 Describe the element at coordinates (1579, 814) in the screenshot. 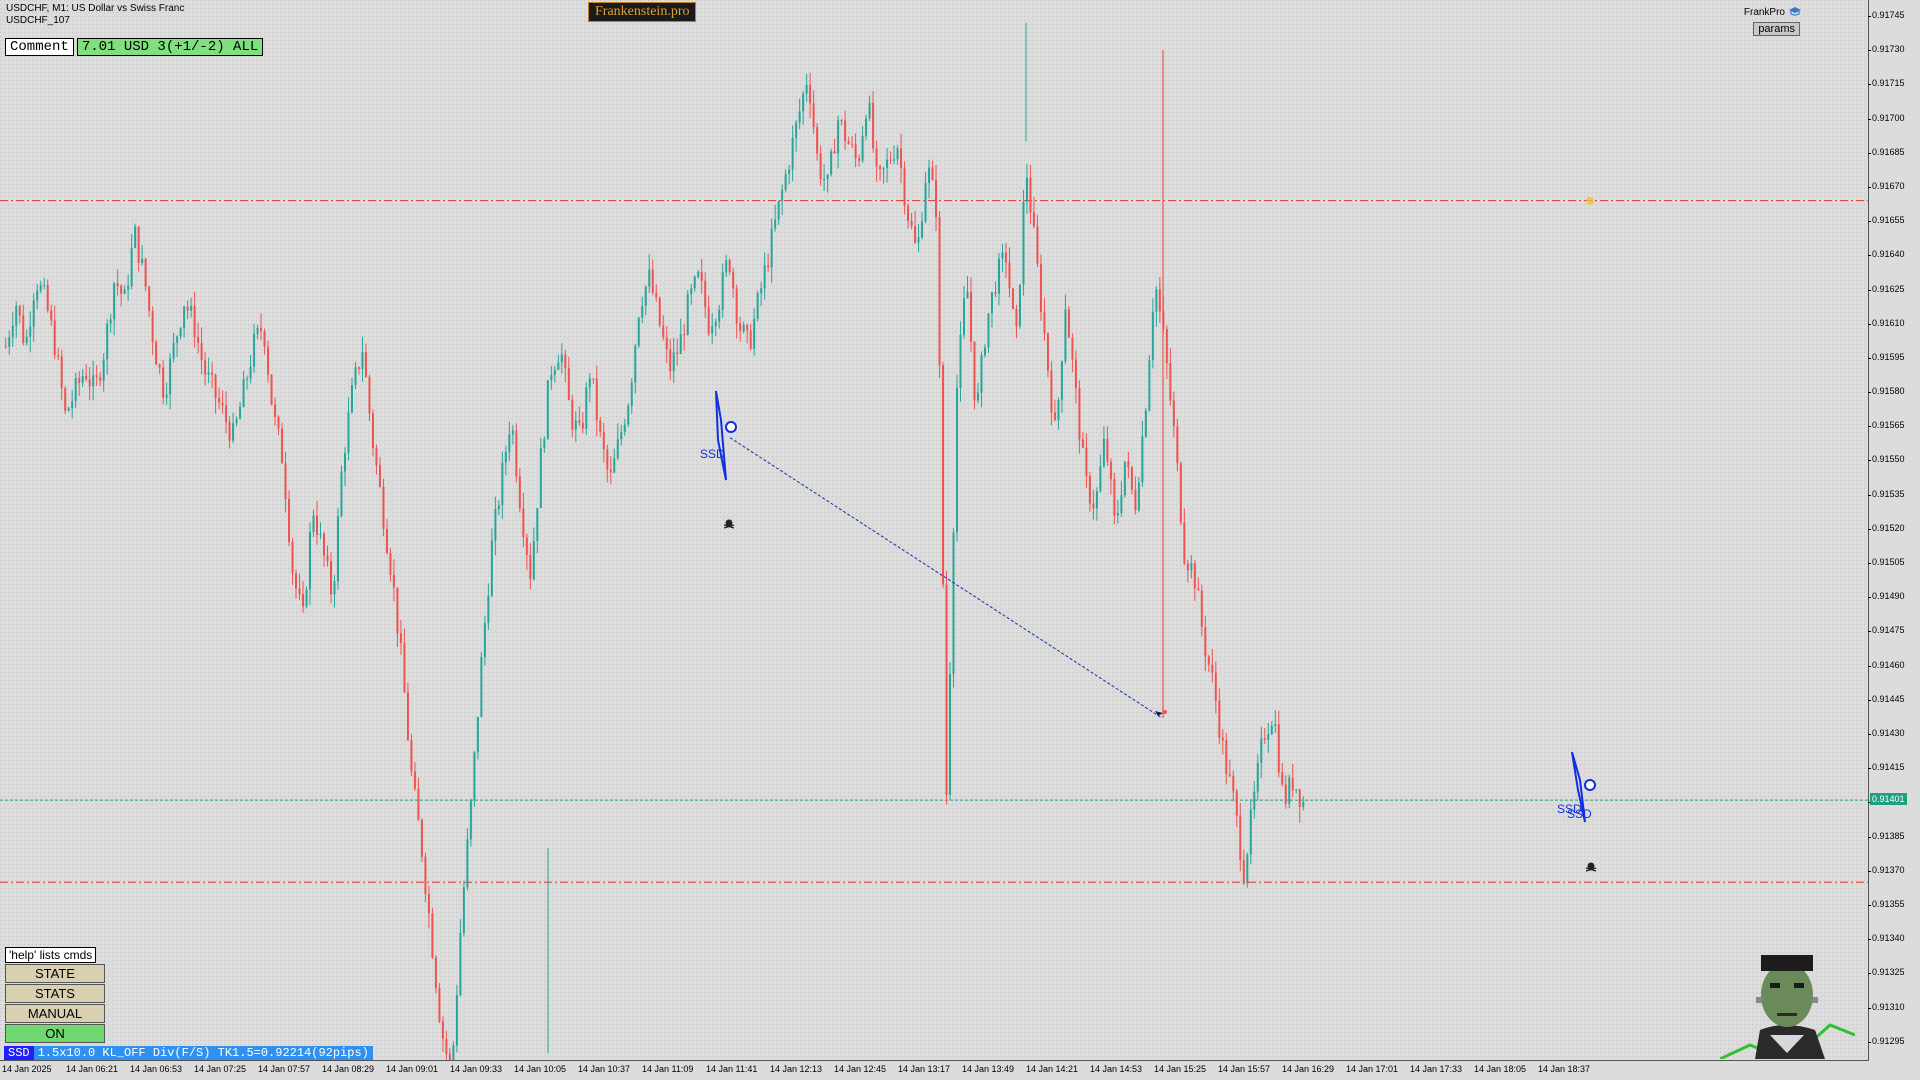

I see `signal-label: SSD` at that location.